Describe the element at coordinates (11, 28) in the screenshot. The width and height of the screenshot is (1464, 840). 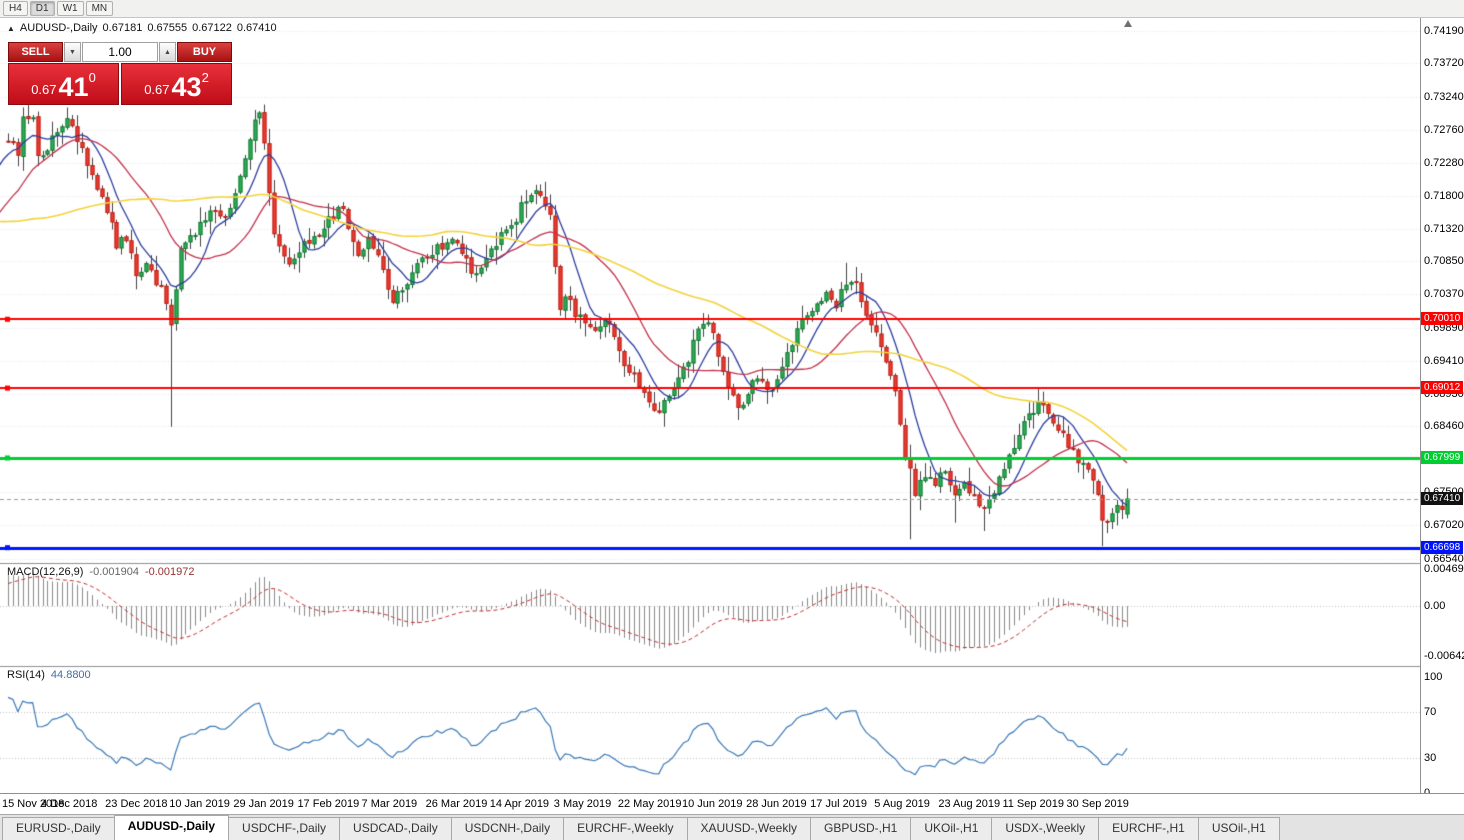
I see `symbol-marker-icon: ▲` at that location.